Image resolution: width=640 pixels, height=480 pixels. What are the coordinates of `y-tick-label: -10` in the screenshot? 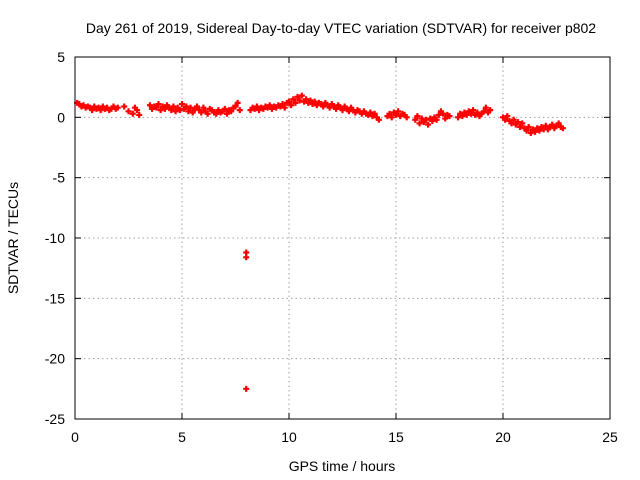 It's located at (55, 238).